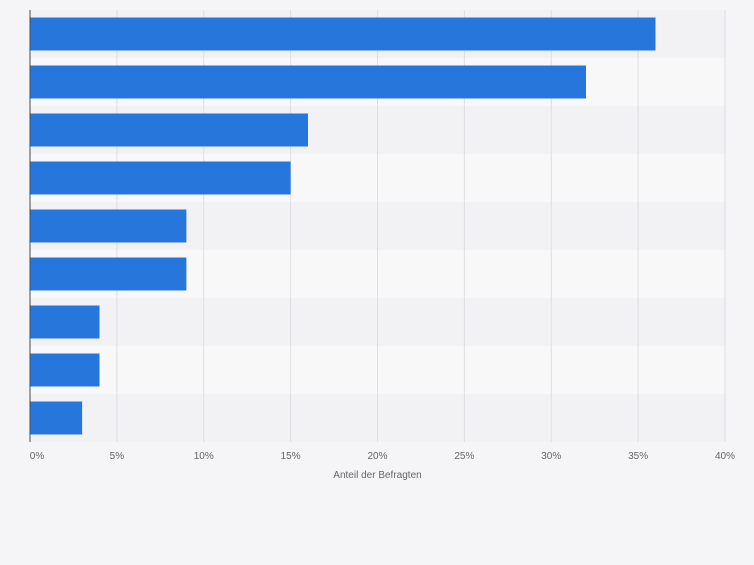 The width and height of the screenshot is (754, 565). Describe the element at coordinates (117, 456) in the screenshot. I see `x-tick-label: 5%` at that location.